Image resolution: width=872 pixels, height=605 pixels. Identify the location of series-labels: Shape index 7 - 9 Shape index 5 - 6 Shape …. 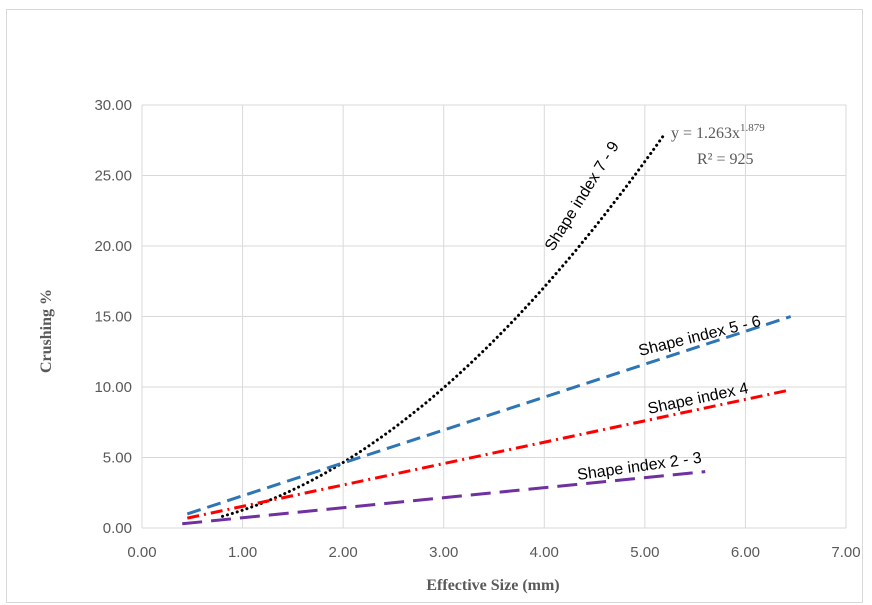
(652, 311).